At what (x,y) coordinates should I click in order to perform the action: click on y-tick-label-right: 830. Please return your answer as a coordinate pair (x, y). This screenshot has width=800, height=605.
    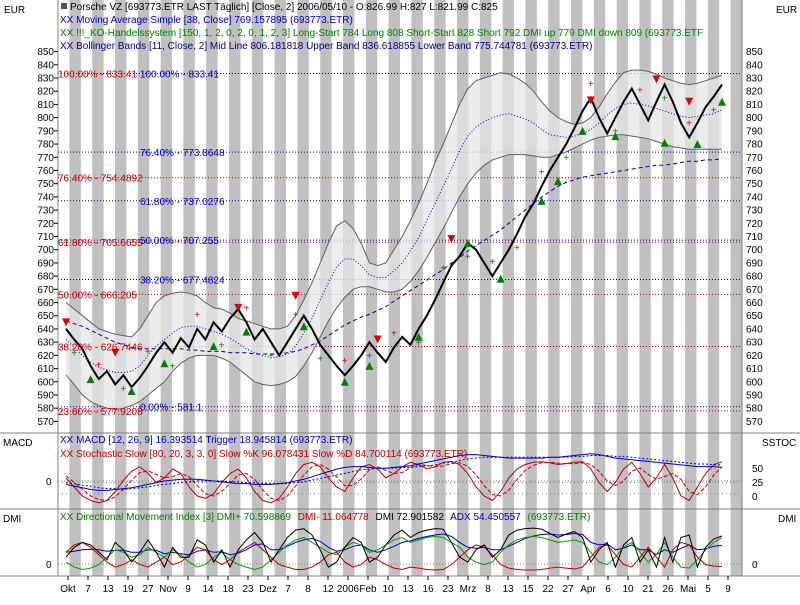
    Looking at the image, I should click on (754, 79).